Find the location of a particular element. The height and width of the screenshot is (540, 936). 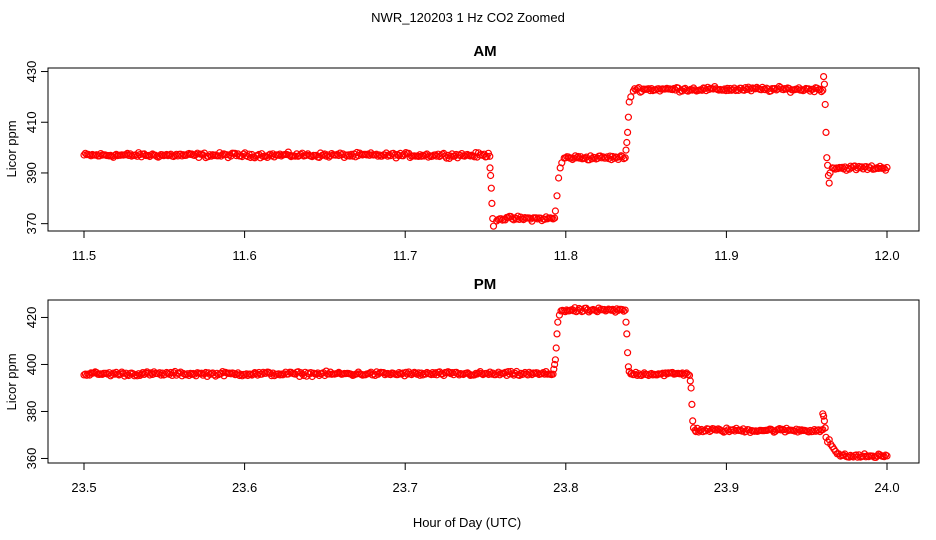

pm-x-tick-label: 23.6 is located at coordinates (244, 487).